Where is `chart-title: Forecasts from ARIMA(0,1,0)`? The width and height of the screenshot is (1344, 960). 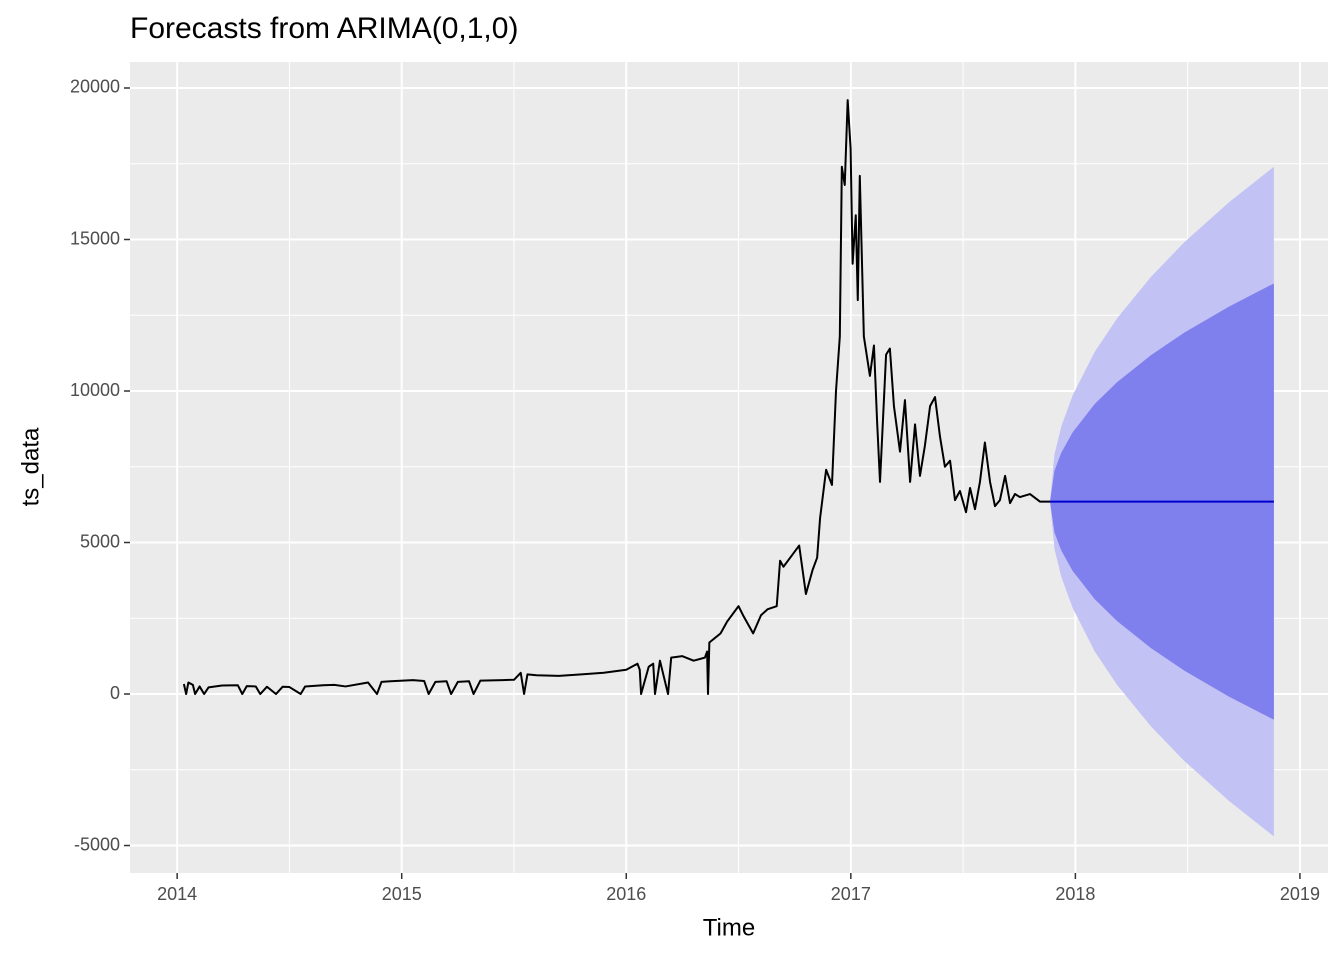
chart-title: Forecasts from ARIMA(0,1,0) is located at coordinates (324, 28).